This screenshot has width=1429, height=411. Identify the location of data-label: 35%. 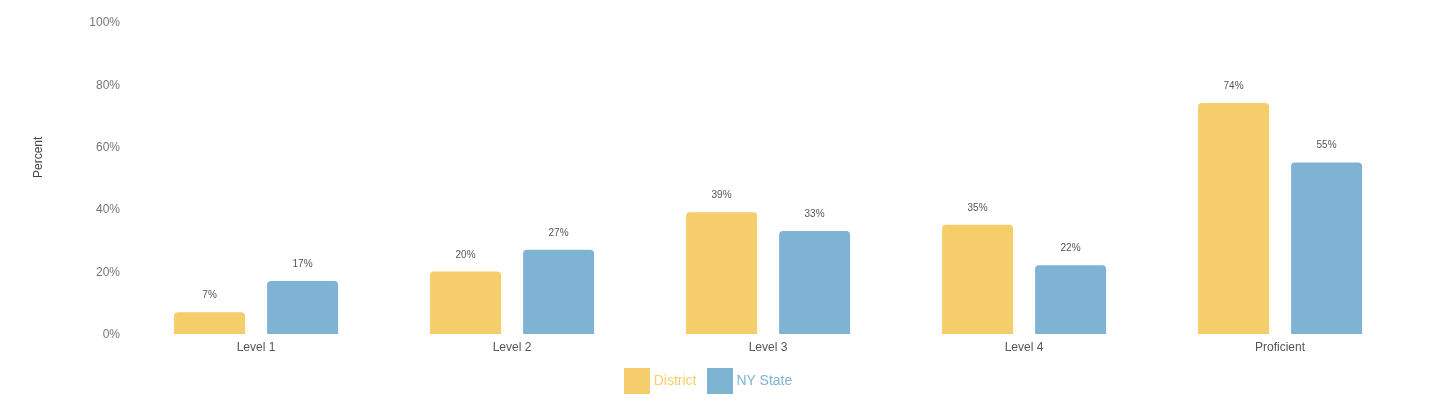
(977, 207).